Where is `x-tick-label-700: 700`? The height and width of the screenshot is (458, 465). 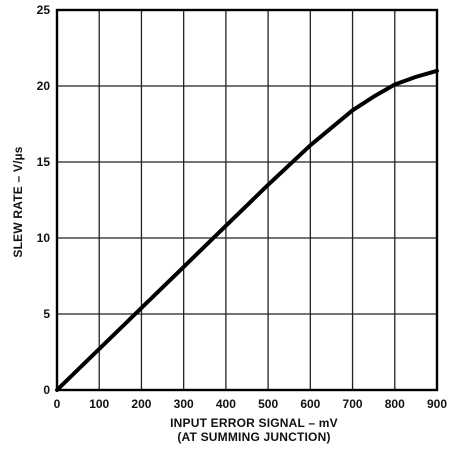
x-tick-label-700: 700 is located at coordinates (353, 404).